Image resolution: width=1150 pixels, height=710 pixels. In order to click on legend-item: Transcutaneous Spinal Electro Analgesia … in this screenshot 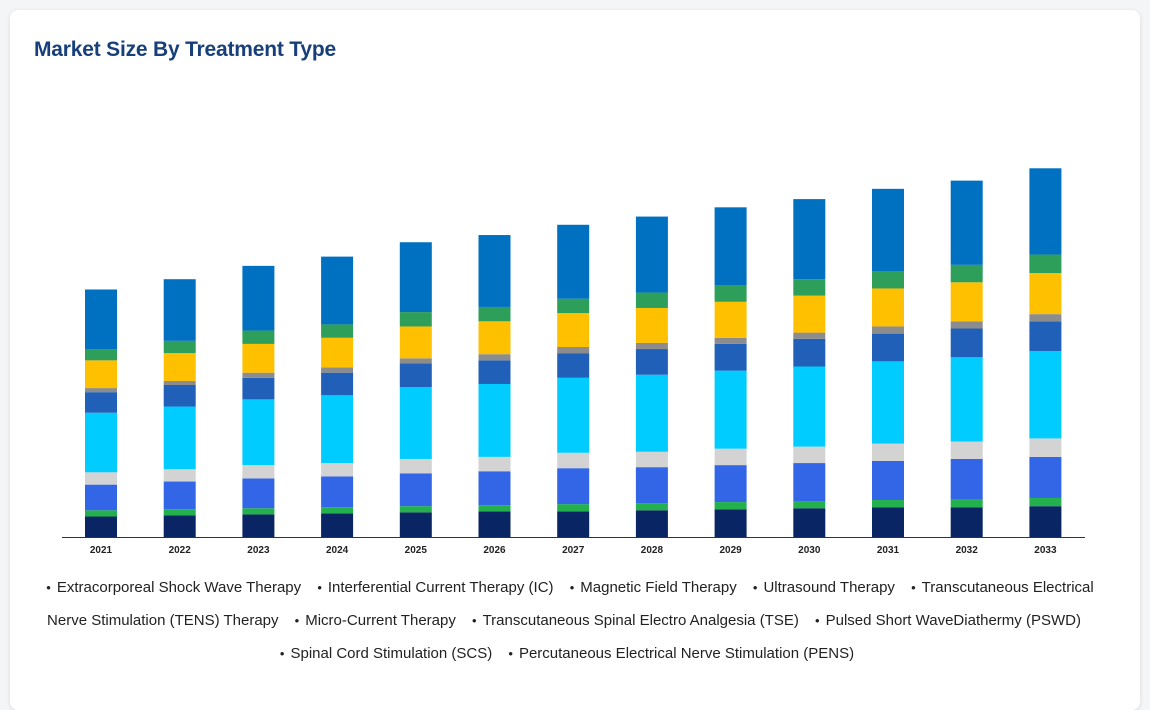, I will do `click(635, 620)`.